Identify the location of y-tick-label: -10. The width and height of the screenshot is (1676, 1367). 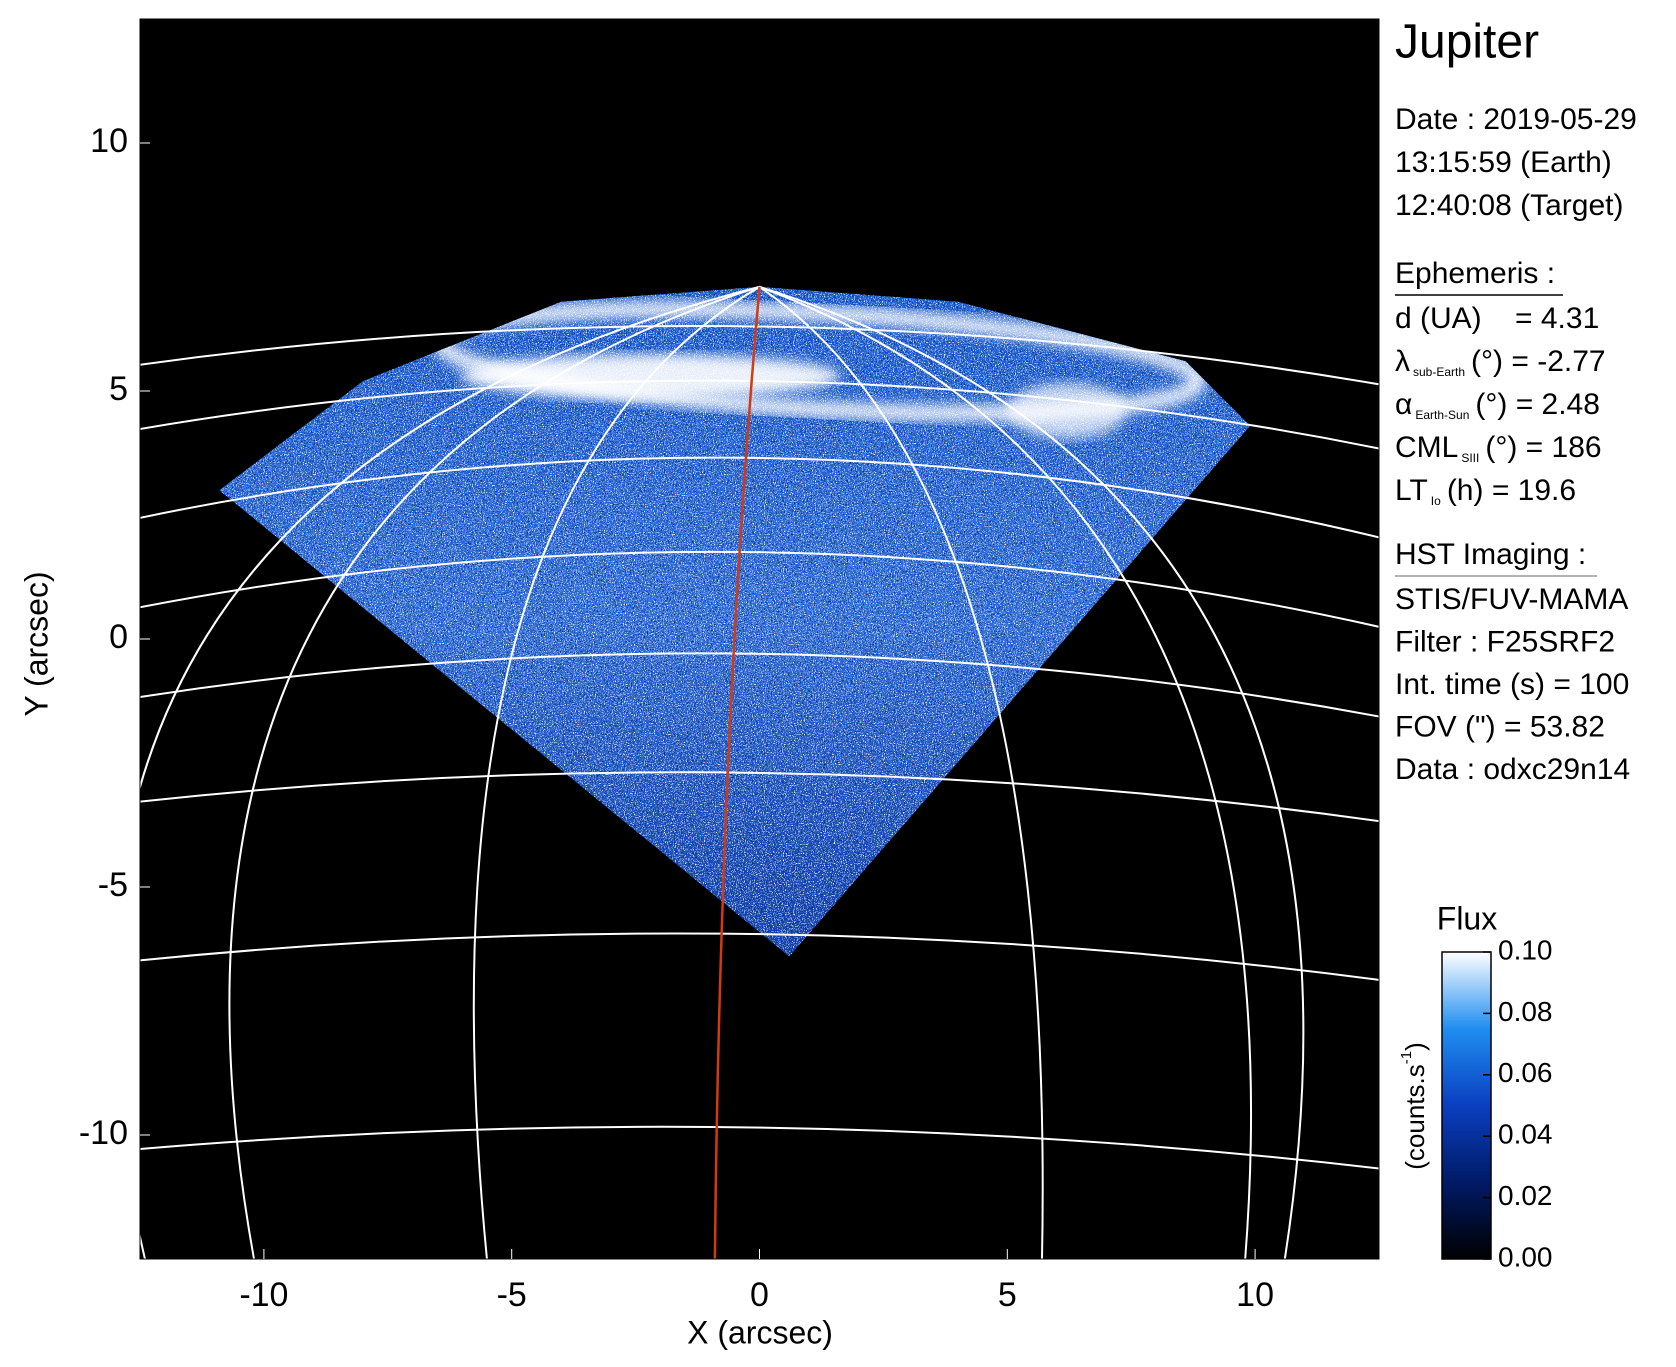
(103, 1133).